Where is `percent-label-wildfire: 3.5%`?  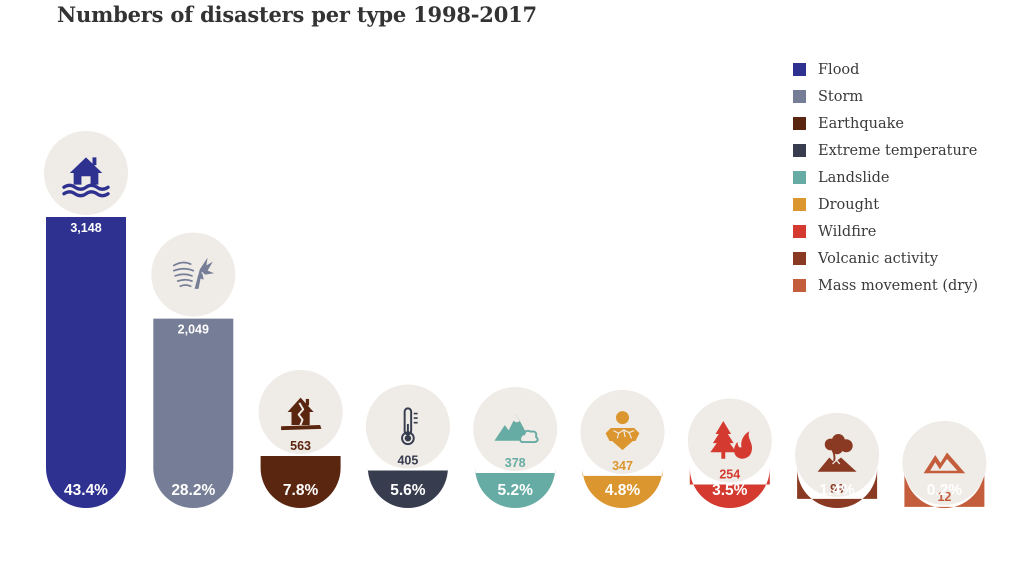 percent-label-wildfire: 3.5% is located at coordinates (730, 490).